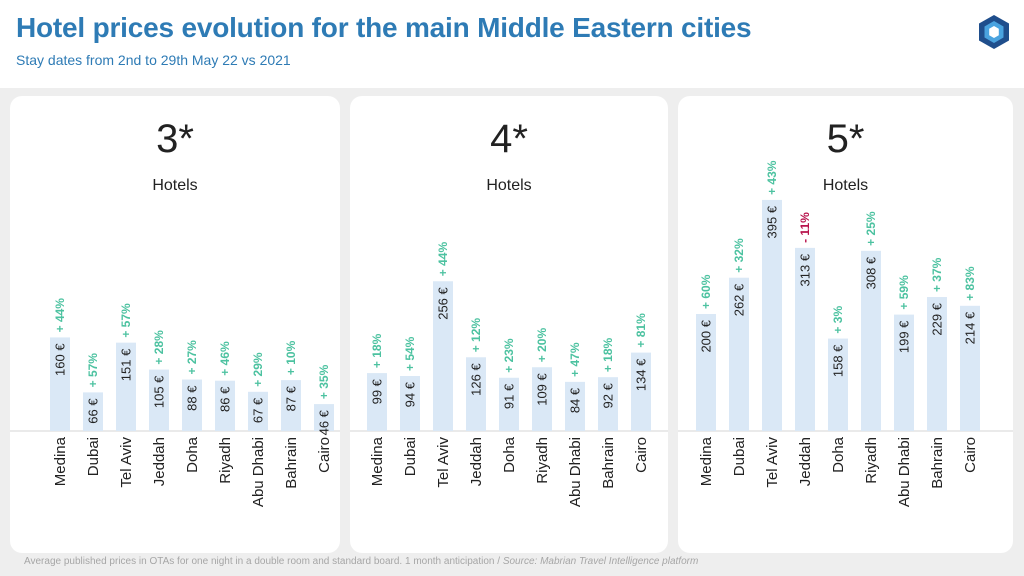  What do you see at coordinates (706, 335) in the screenshot?
I see `value-label: 200 €` at bounding box center [706, 335].